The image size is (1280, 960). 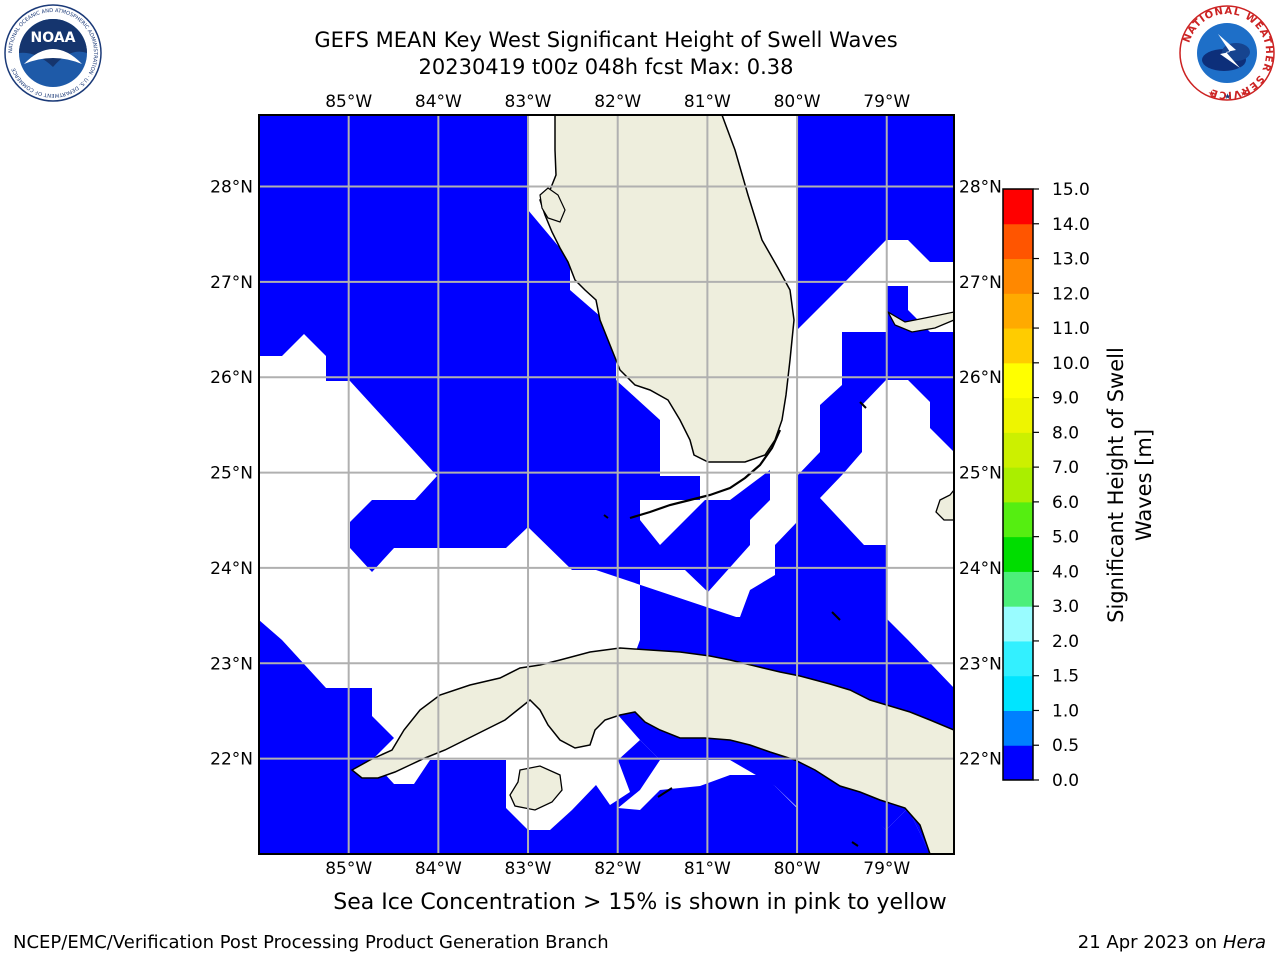 I want to click on colorbar-tick-label: 5.0, so click(x=1065, y=538).